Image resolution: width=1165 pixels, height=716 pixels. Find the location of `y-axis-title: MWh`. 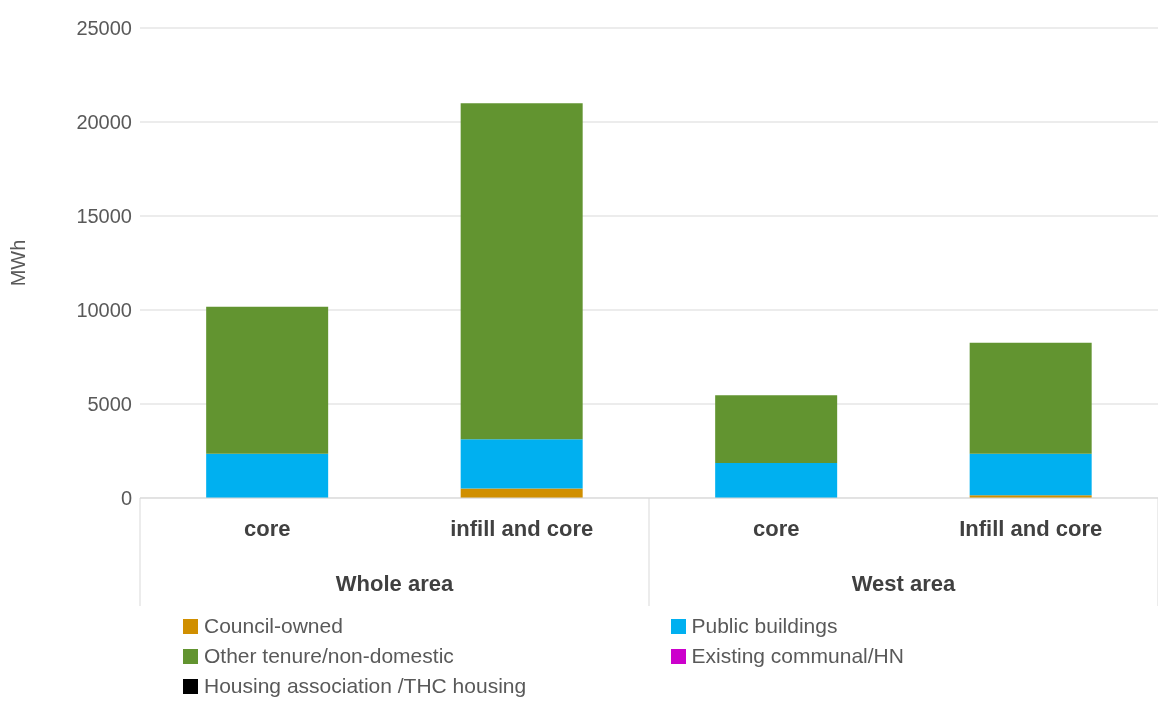

y-axis-title: MWh is located at coordinates (18, 263).